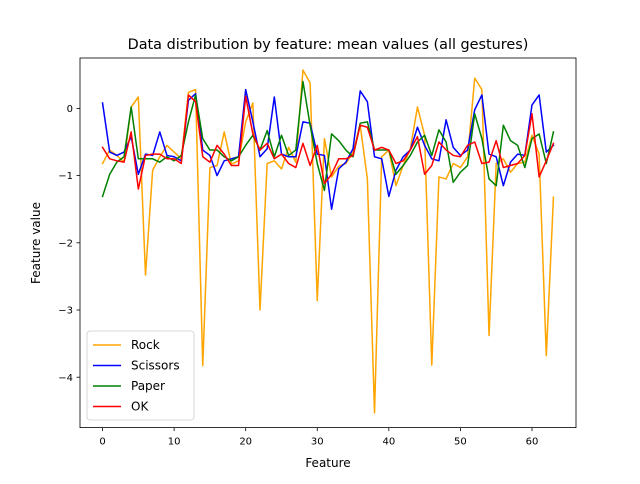 This screenshot has height=484, width=640. What do you see at coordinates (328, 142) in the screenshot?
I see `series-line-ok` at bounding box center [328, 142].